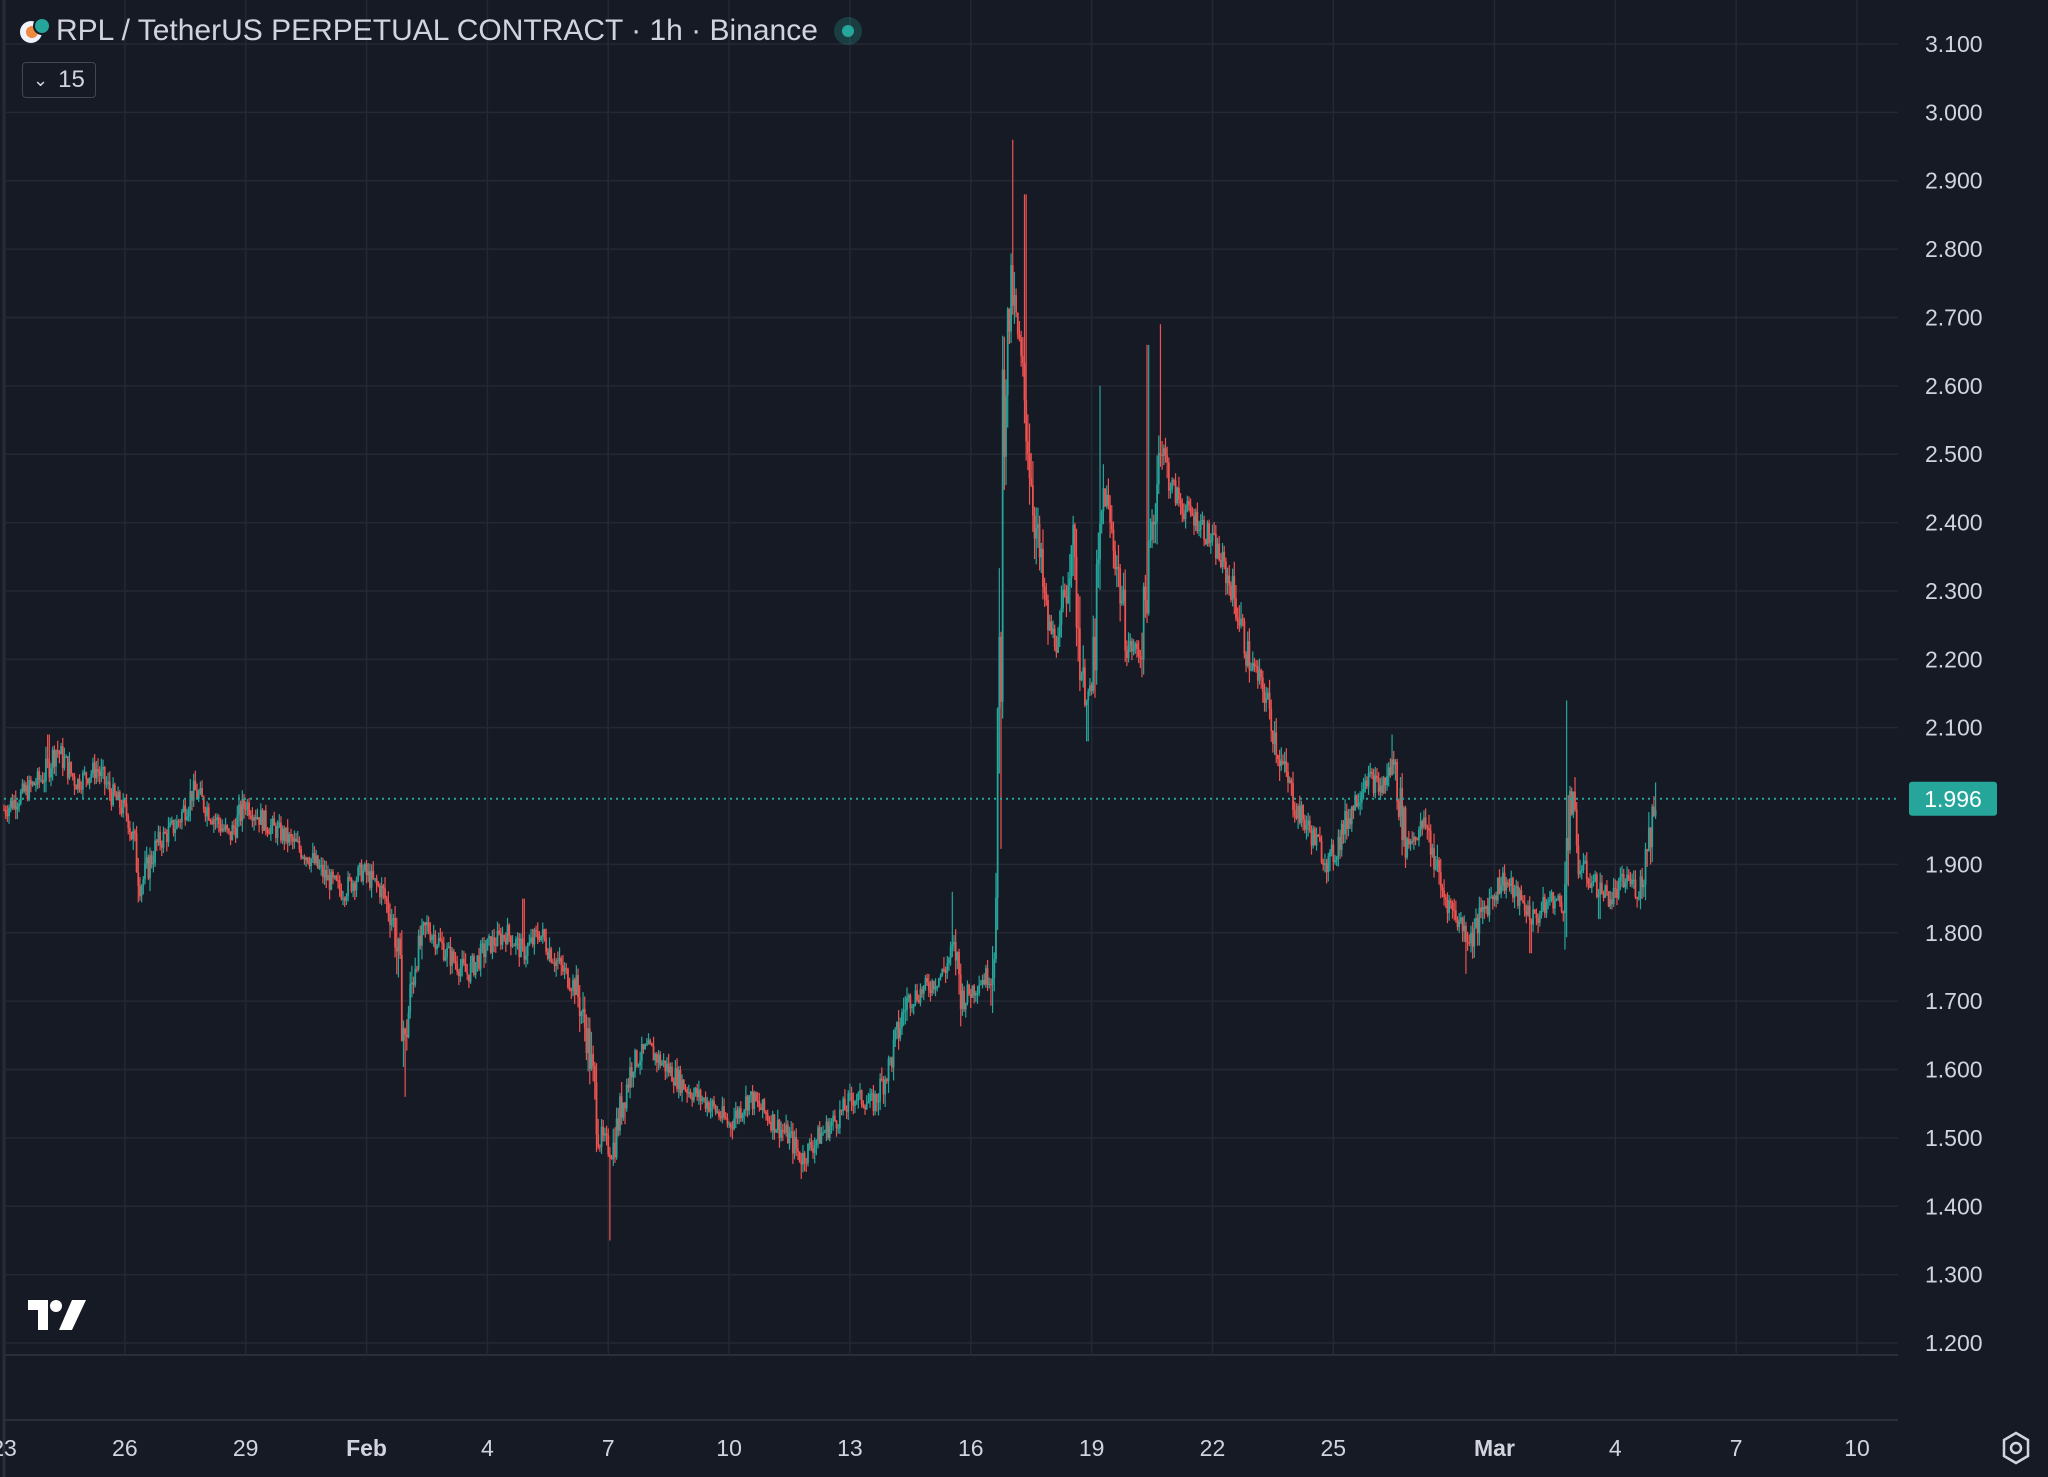 This screenshot has height=1477, width=2048. Describe the element at coordinates (57, 1315) in the screenshot. I see `tradingview-logo` at that location.